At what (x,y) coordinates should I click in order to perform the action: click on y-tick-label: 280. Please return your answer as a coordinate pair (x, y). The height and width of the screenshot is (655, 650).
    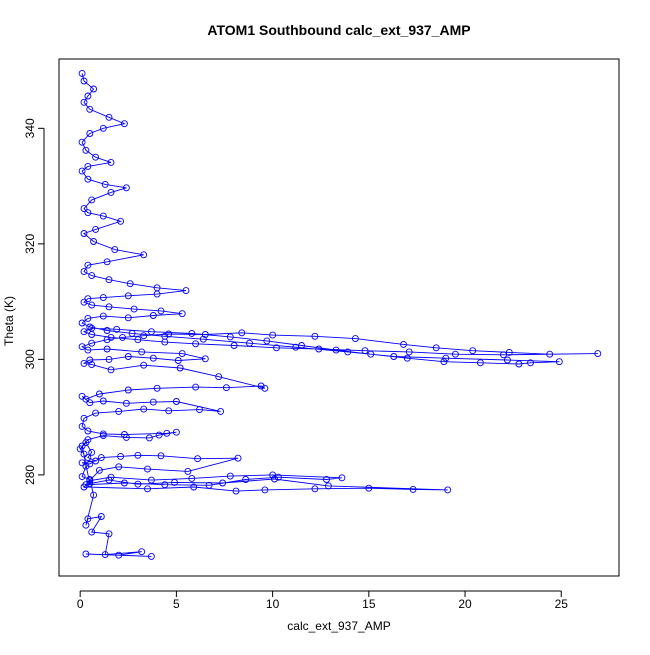
    Looking at the image, I should click on (30, 475).